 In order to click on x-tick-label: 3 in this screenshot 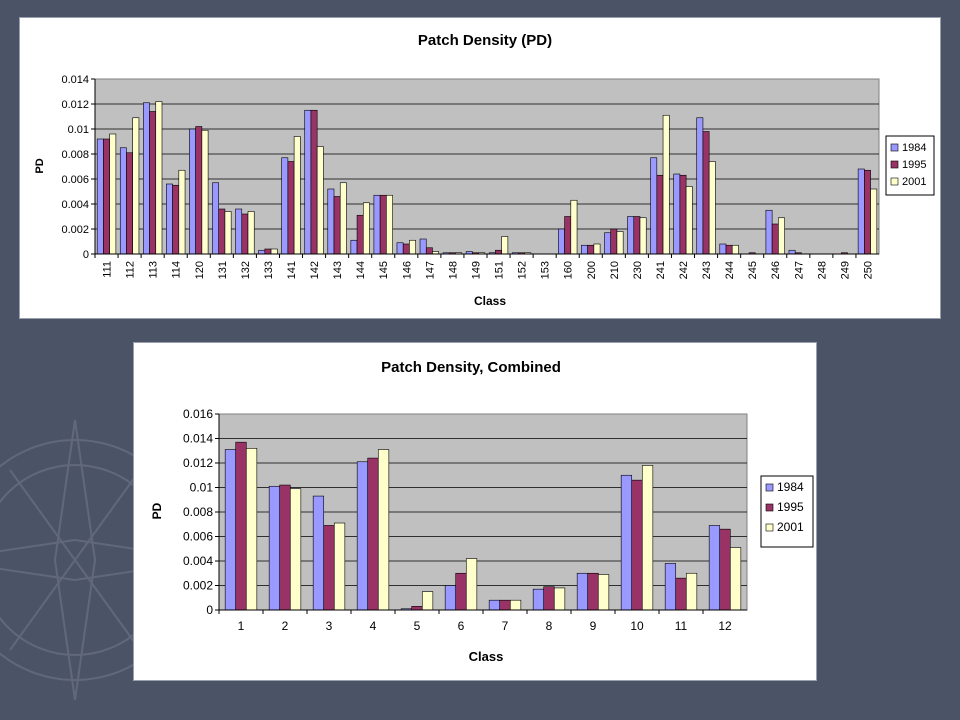, I will do `click(329, 626)`.